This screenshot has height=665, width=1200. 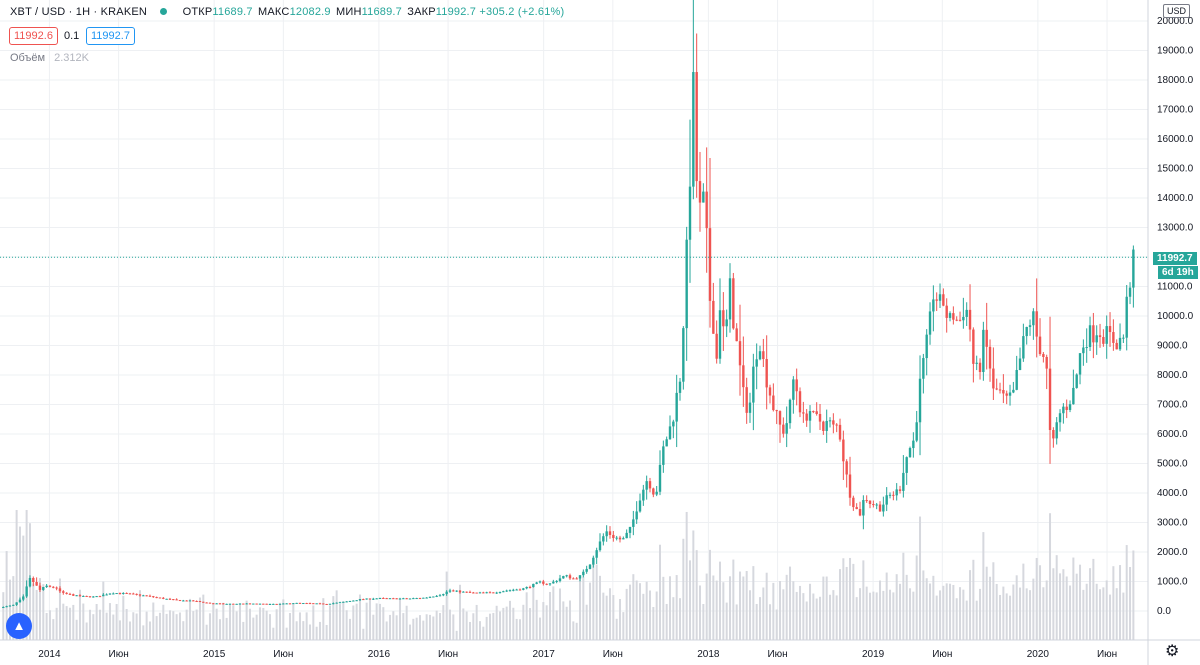 What do you see at coordinates (79, 12) in the screenshot?
I see `symbol-title: XBT / USD · 1H · KRAKEN` at bounding box center [79, 12].